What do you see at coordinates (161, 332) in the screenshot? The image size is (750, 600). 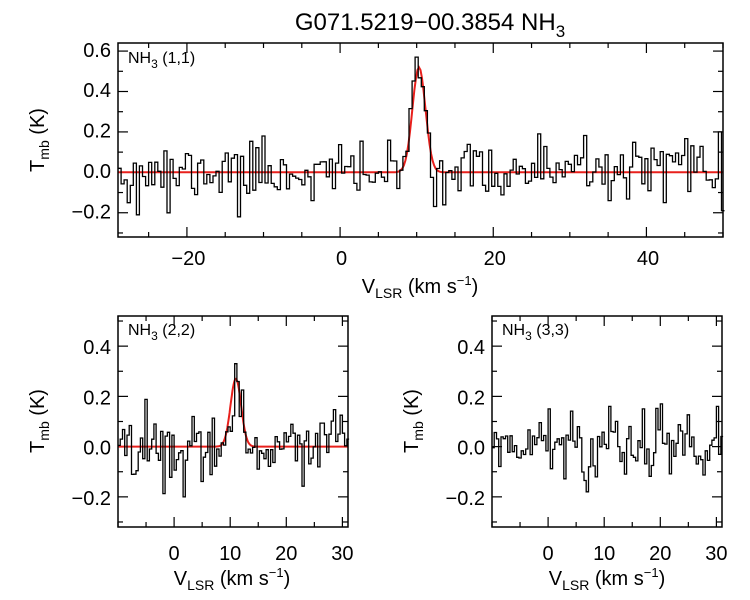 I see `panel-label-nh3-22: NH3 (2,2)` at bounding box center [161, 332].